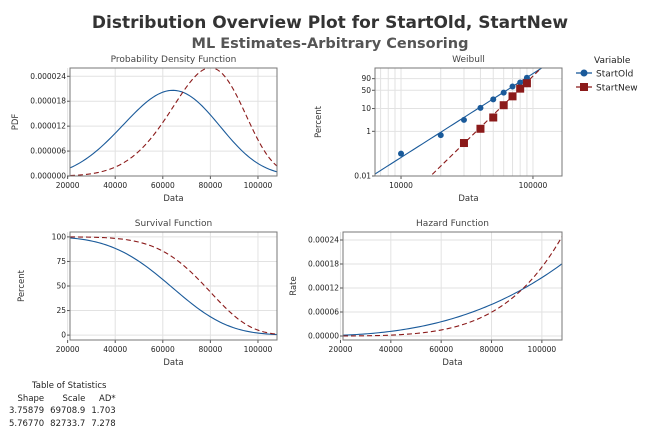 This screenshot has height=440, width=660. Describe the element at coordinates (362, 176) in the screenshot. I see `y-tick-label: 0.01` at that location.